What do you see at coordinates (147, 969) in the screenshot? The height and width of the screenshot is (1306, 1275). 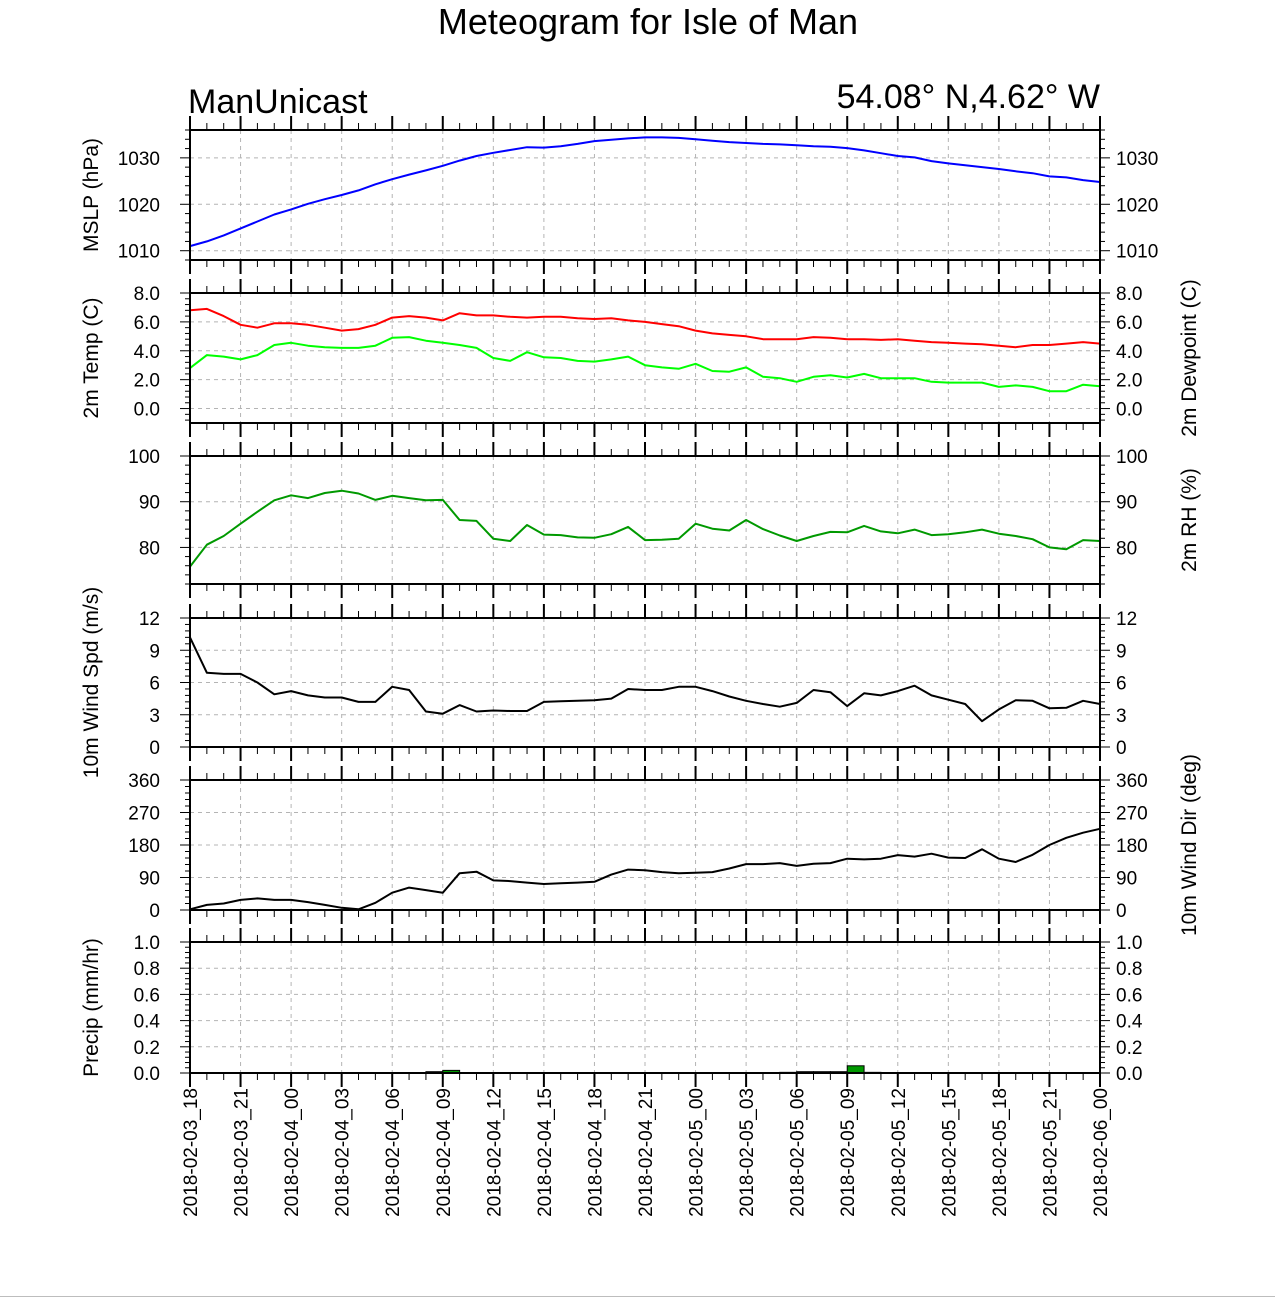 I see `y-tick-label-left: 0.8` at bounding box center [147, 969].